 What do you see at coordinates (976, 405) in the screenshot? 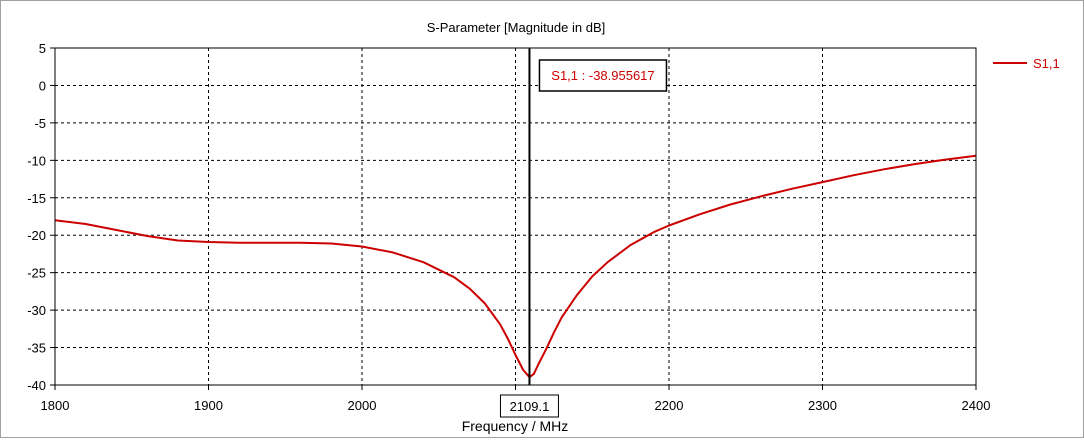
I see `x-tick-label: 2400` at bounding box center [976, 405].